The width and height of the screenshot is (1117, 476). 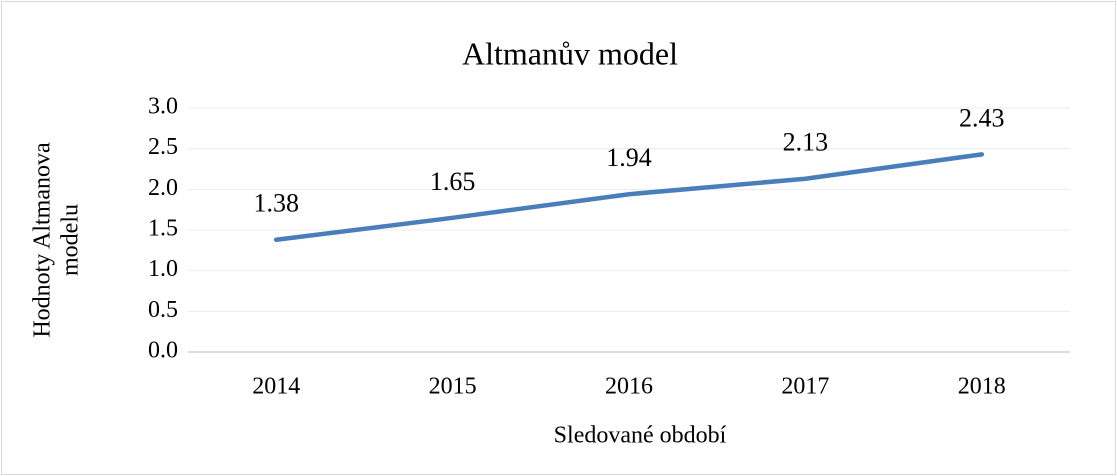 I want to click on data-label: 2.43, so click(x=982, y=117).